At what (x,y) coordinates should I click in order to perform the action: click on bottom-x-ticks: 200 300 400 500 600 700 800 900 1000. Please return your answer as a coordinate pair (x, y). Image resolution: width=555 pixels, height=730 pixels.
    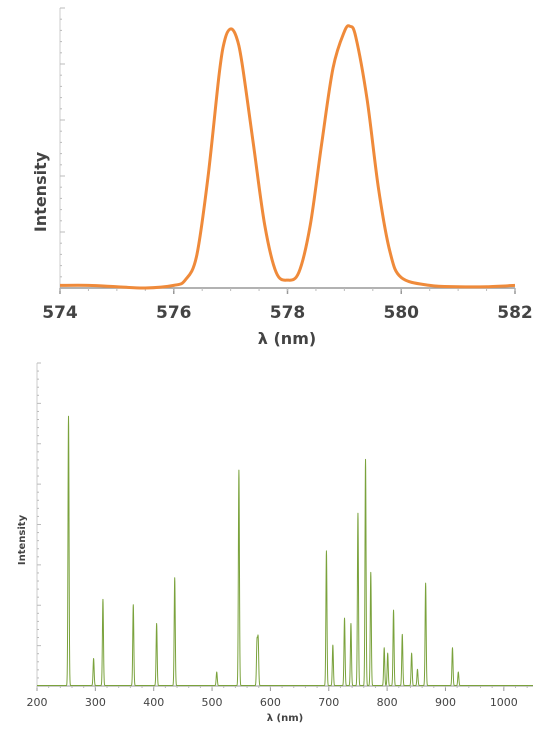
    Looking at the image, I should click on (277, 697).